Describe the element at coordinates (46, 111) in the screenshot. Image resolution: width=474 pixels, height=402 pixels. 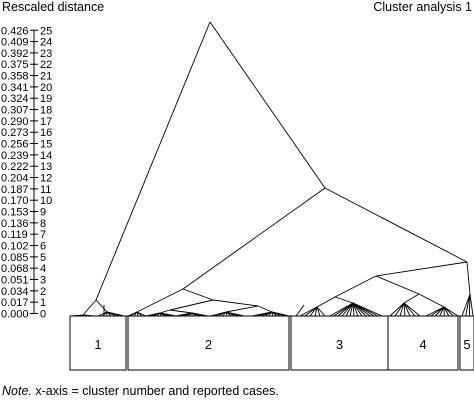
I see `axis-step-label: 18` at that location.